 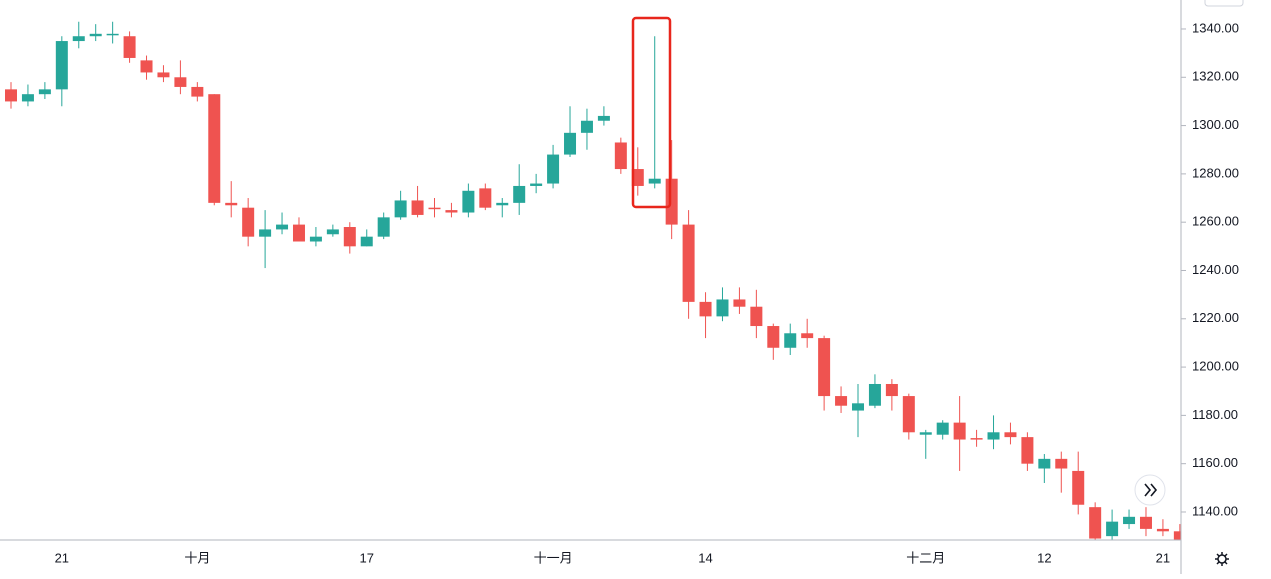 What do you see at coordinates (1215, 414) in the screenshot?
I see `y-tick-label: 1180.00` at bounding box center [1215, 414].